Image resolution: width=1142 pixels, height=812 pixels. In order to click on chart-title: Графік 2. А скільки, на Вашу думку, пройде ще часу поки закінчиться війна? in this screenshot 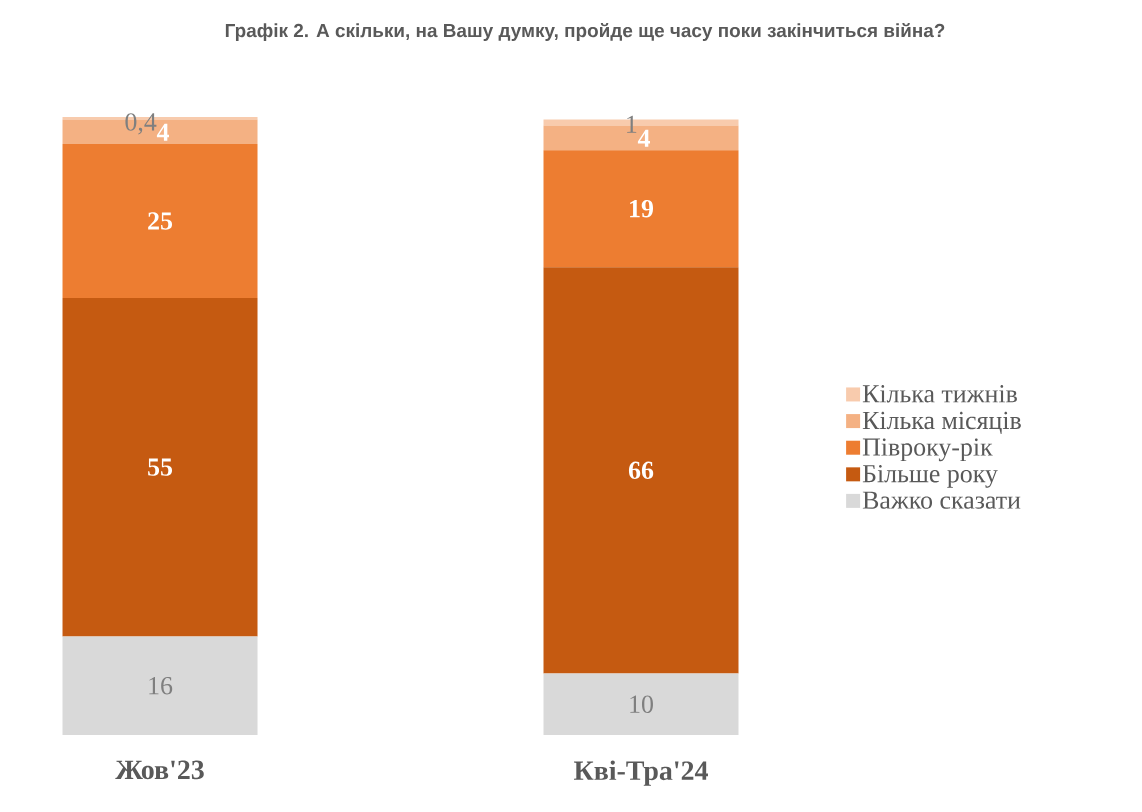, I will do `click(585, 31)`.